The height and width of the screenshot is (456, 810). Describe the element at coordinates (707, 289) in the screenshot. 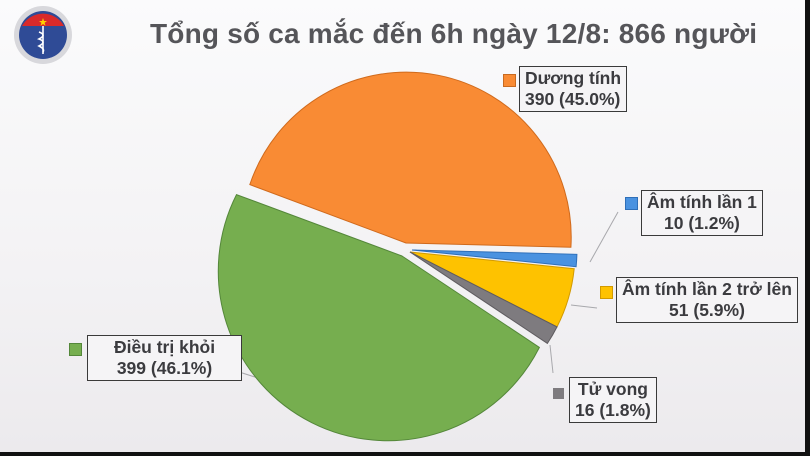

I see `label-am-tinh-2-name: Âm tính lần 2 trở lên` at that location.